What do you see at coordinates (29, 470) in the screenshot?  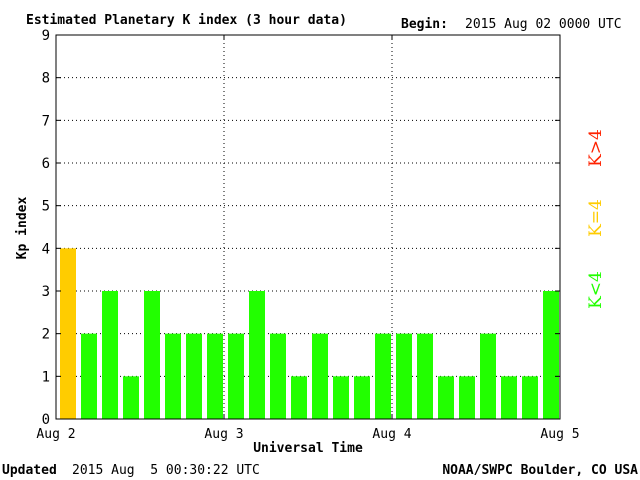 I see `updated-label: Updated` at bounding box center [29, 470].